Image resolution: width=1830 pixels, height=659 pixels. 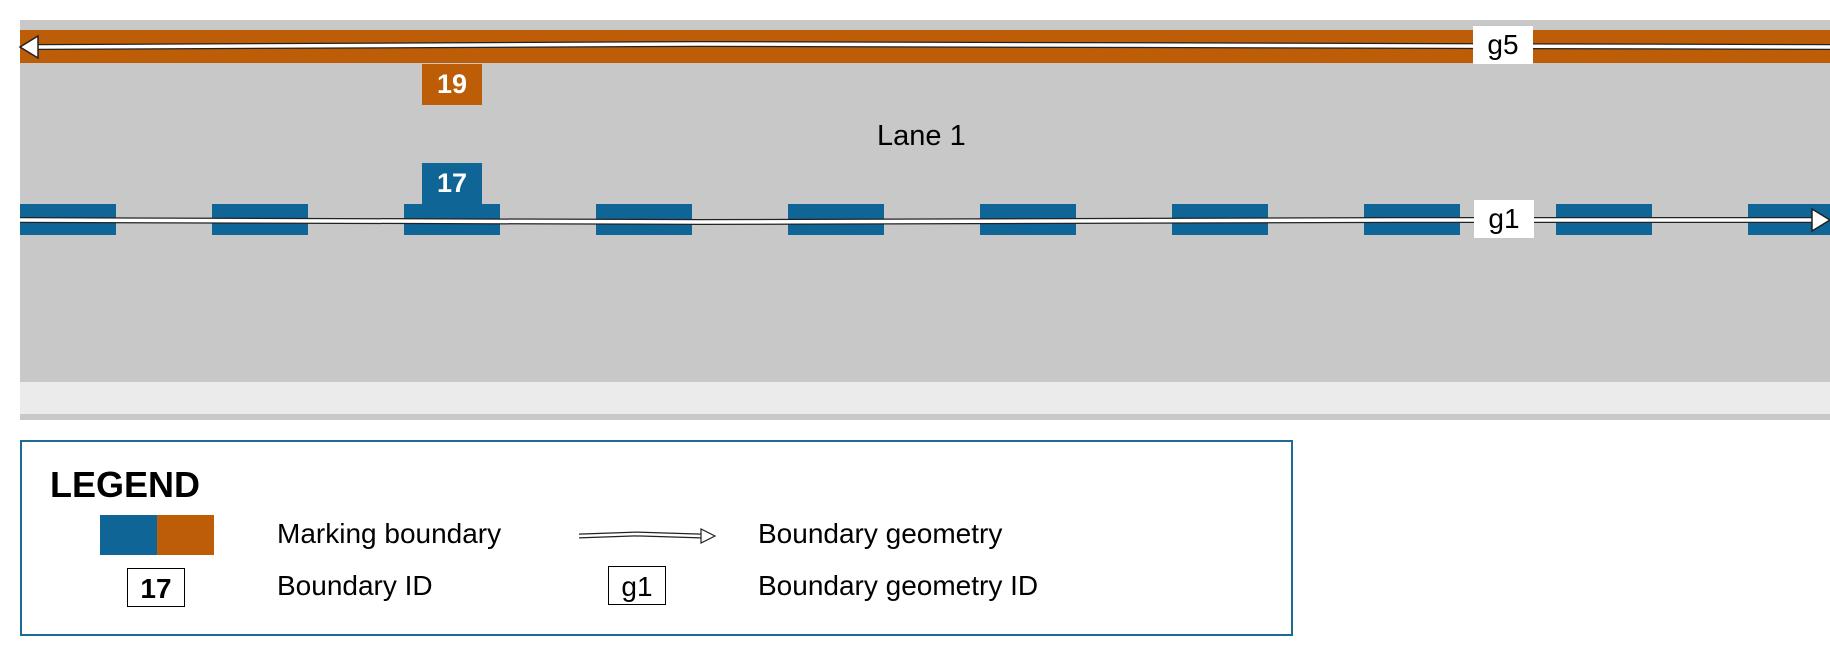 I want to click on geometry-id-g1: g1, so click(x=1504, y=219).